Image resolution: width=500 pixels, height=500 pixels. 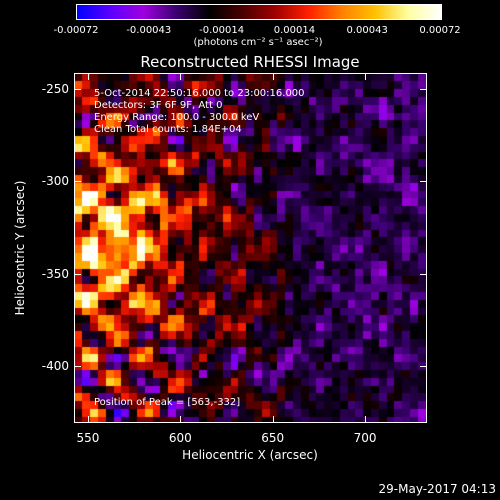 What do you see at coordinates (76, 30) in the screenshot?
I see `colorbar-tick-label: -0.00072` at bounding box center [76, 30].